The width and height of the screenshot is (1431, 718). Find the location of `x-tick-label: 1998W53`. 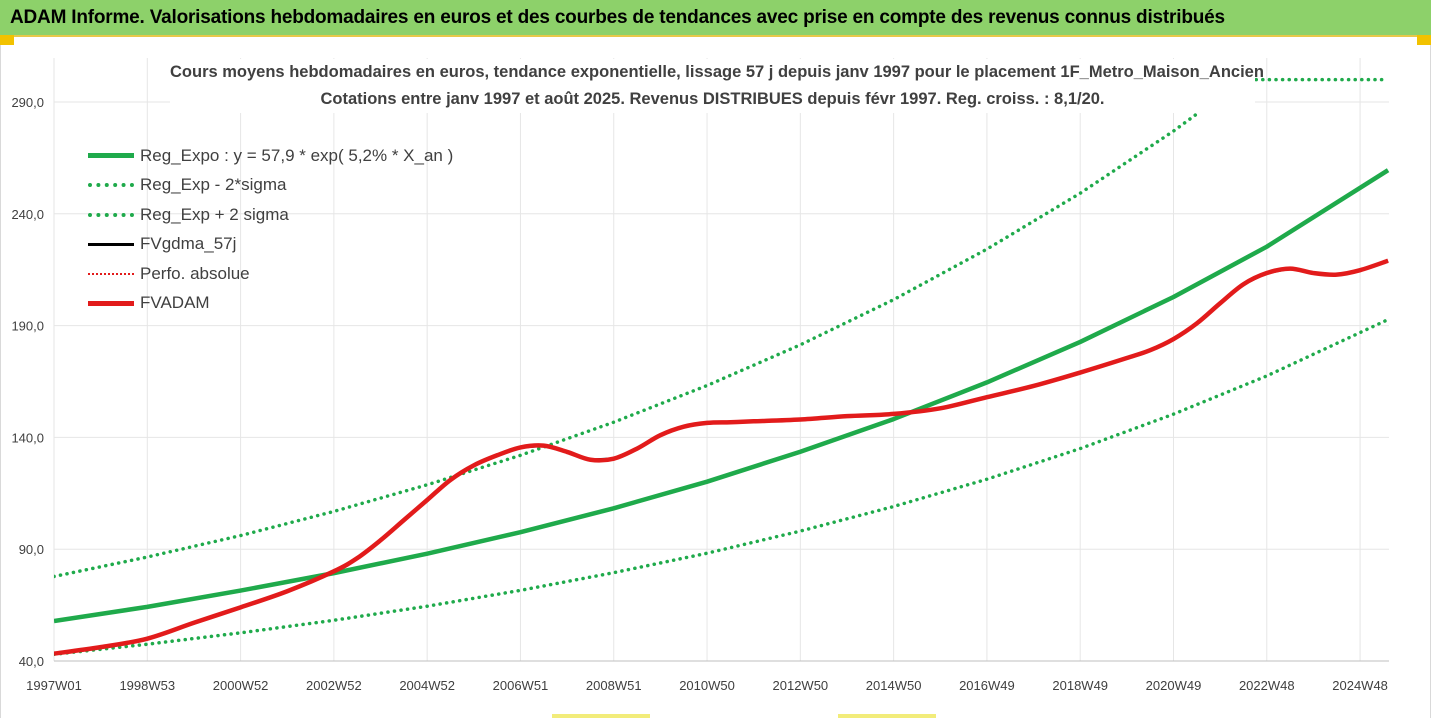

x-tick-label: 1998W53 is located at coordinates (147, 685).